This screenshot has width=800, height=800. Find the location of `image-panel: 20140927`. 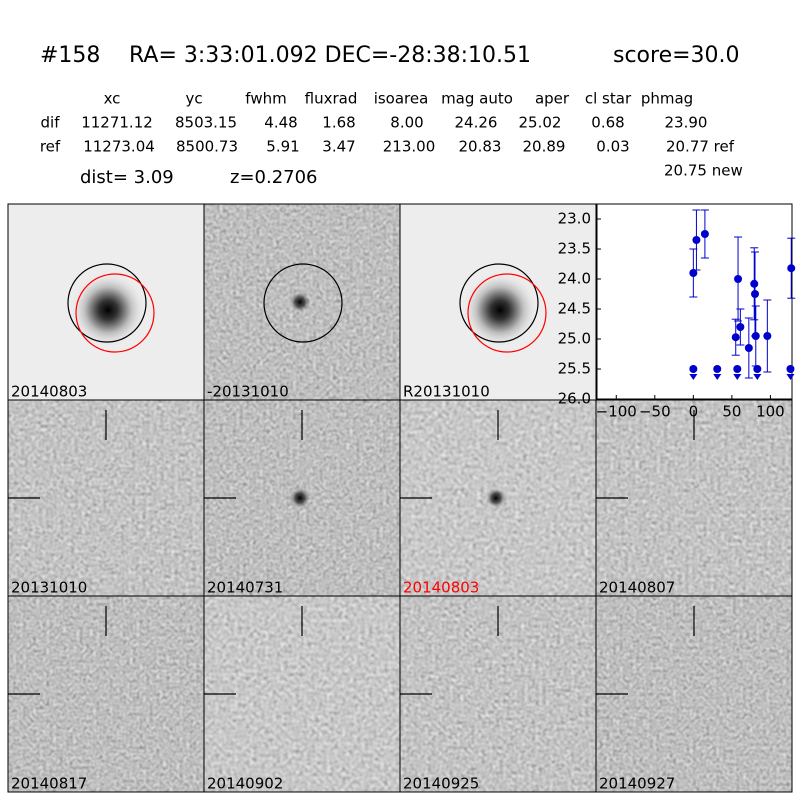

image-panel: 20140927 is located at coordinates (694, 694).